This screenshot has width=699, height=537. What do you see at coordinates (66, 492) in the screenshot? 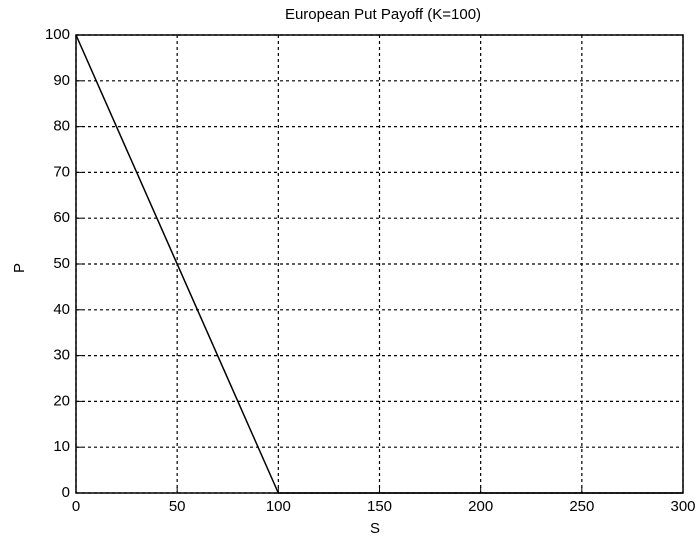
I see `y-tick-label: 0` at bounding box center [66, 492].